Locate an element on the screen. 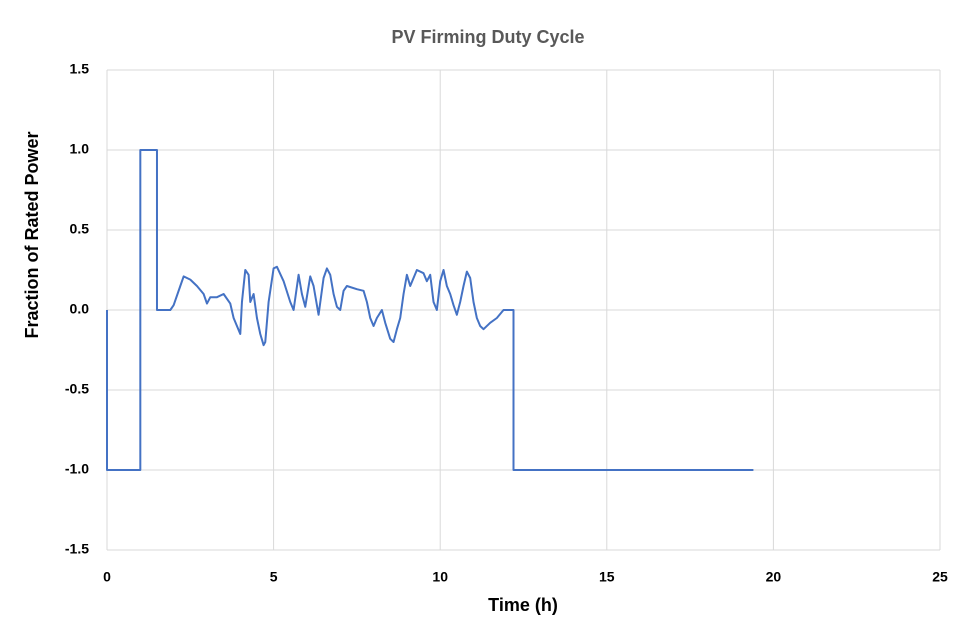  x-tick-label: 10 is located at coordinates (440, 577).